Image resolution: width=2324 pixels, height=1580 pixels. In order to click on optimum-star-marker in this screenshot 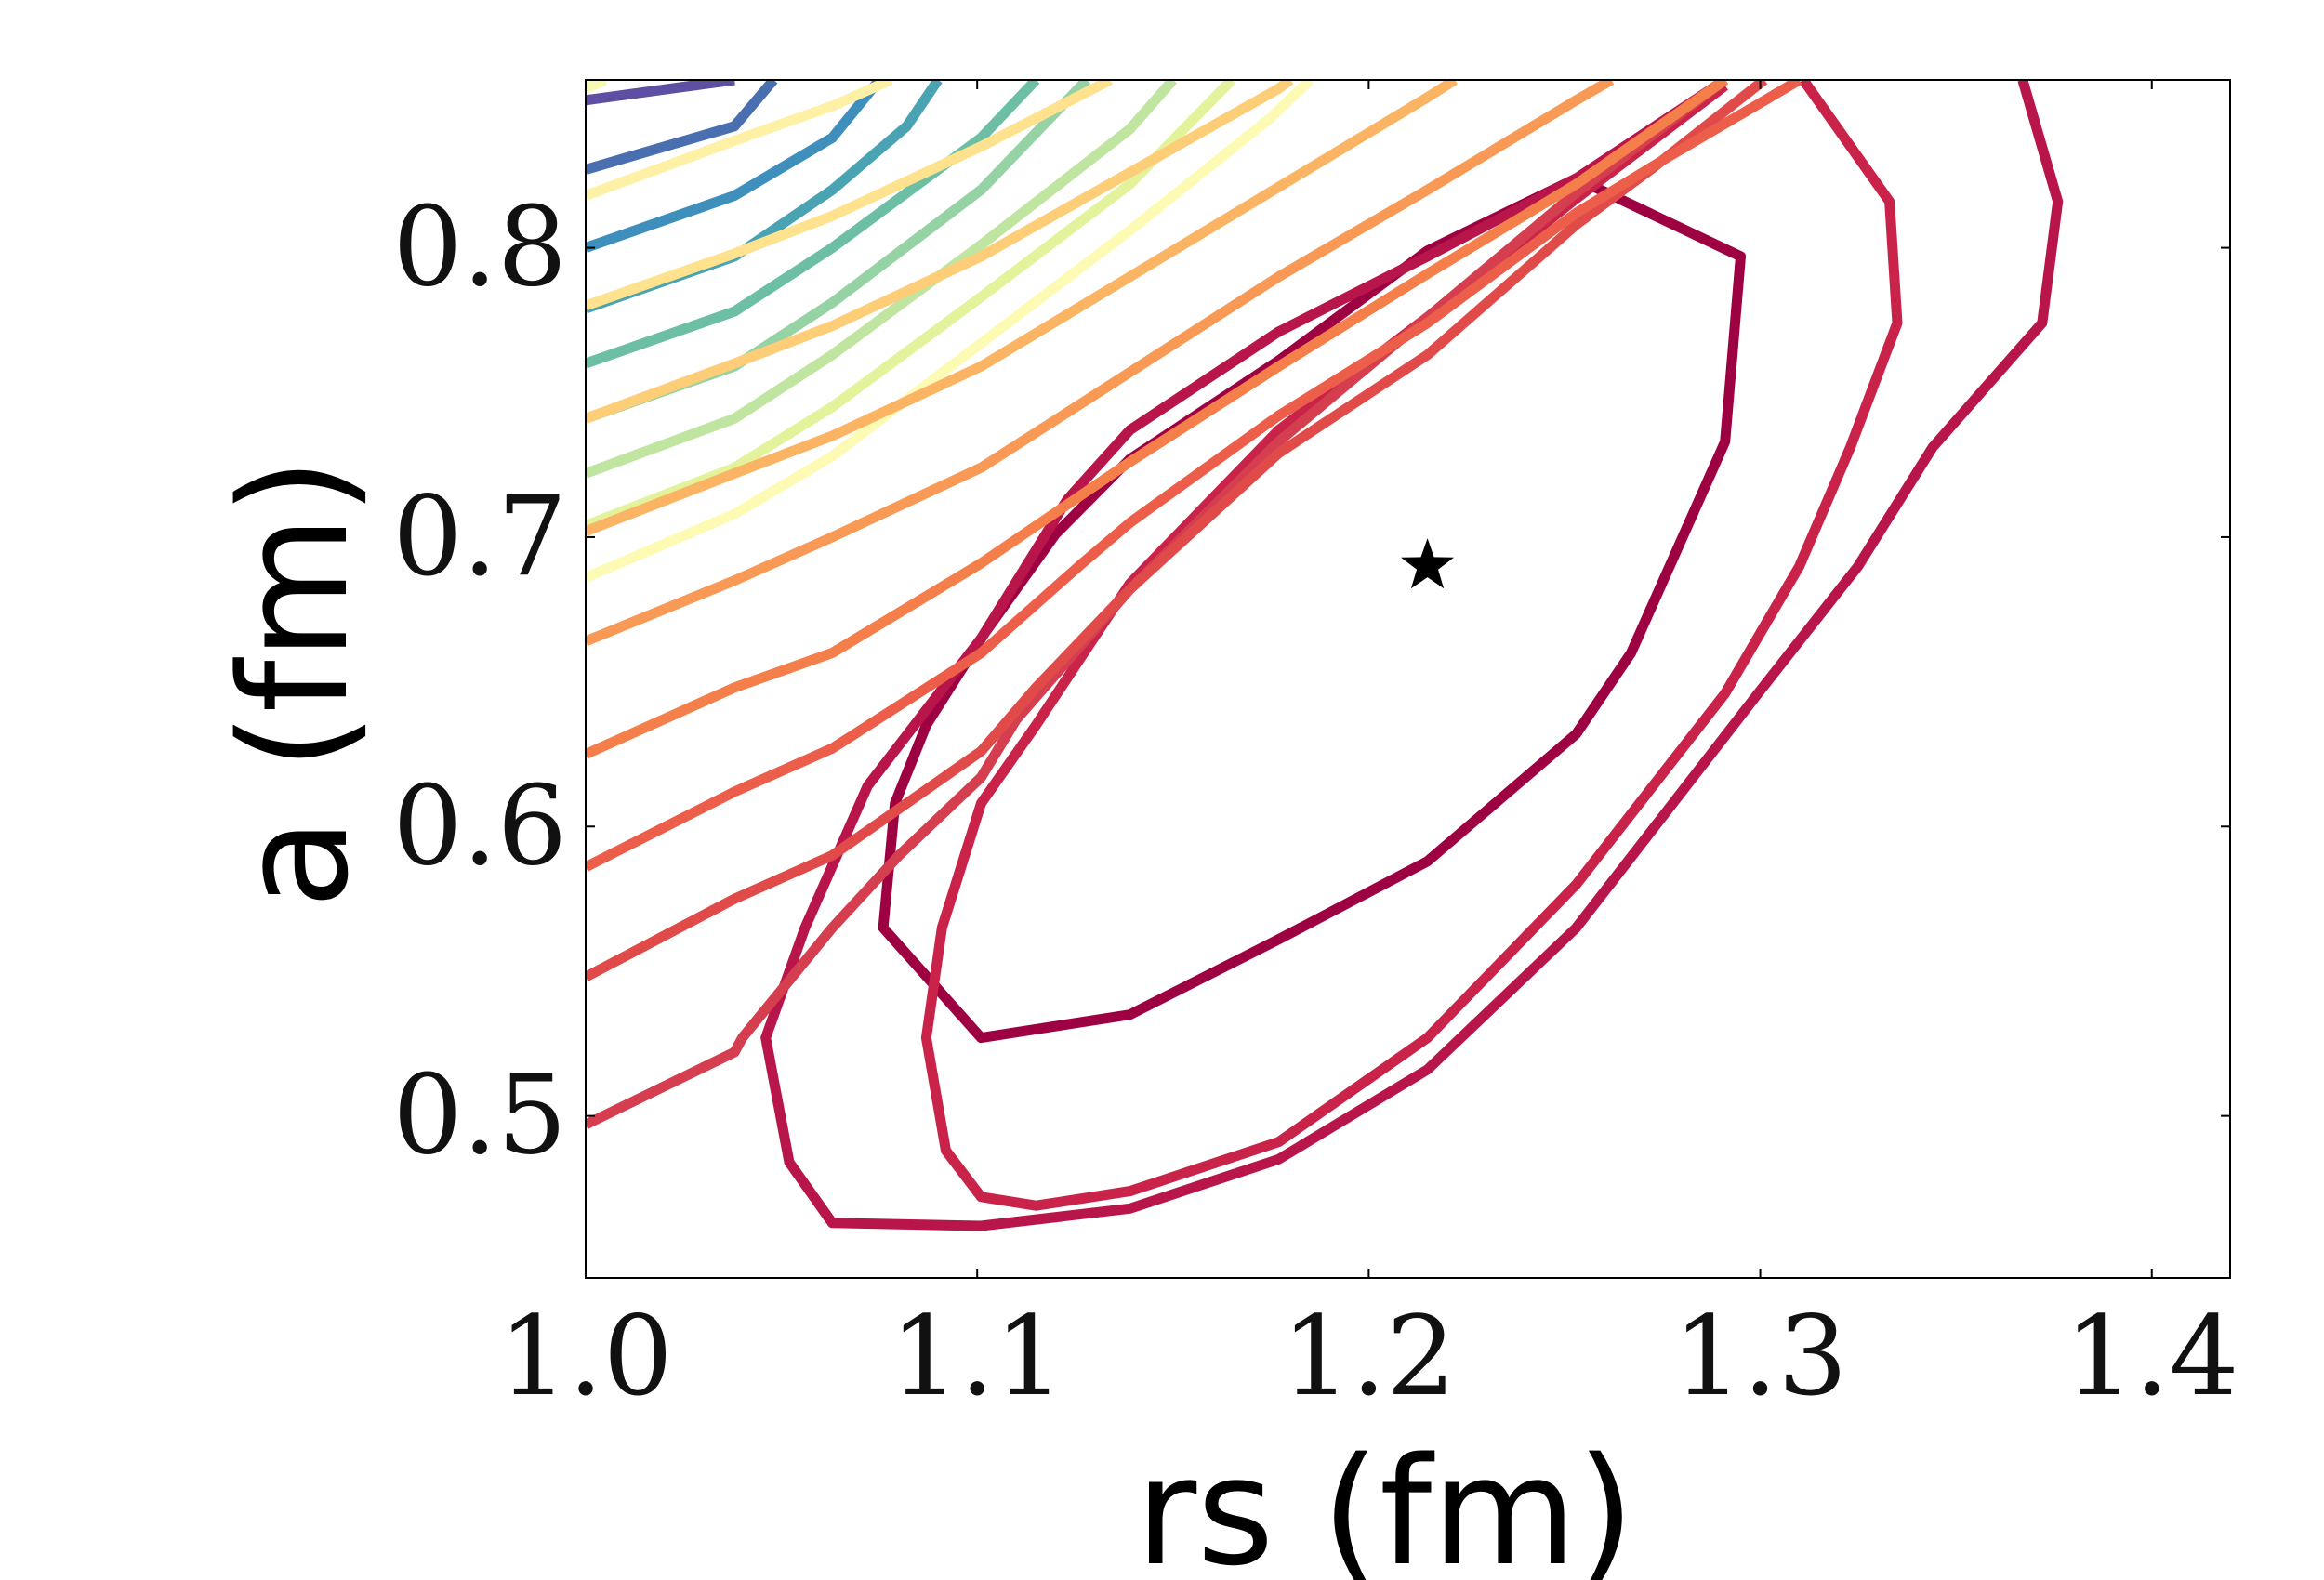, I will do `click(1428, 563)`.